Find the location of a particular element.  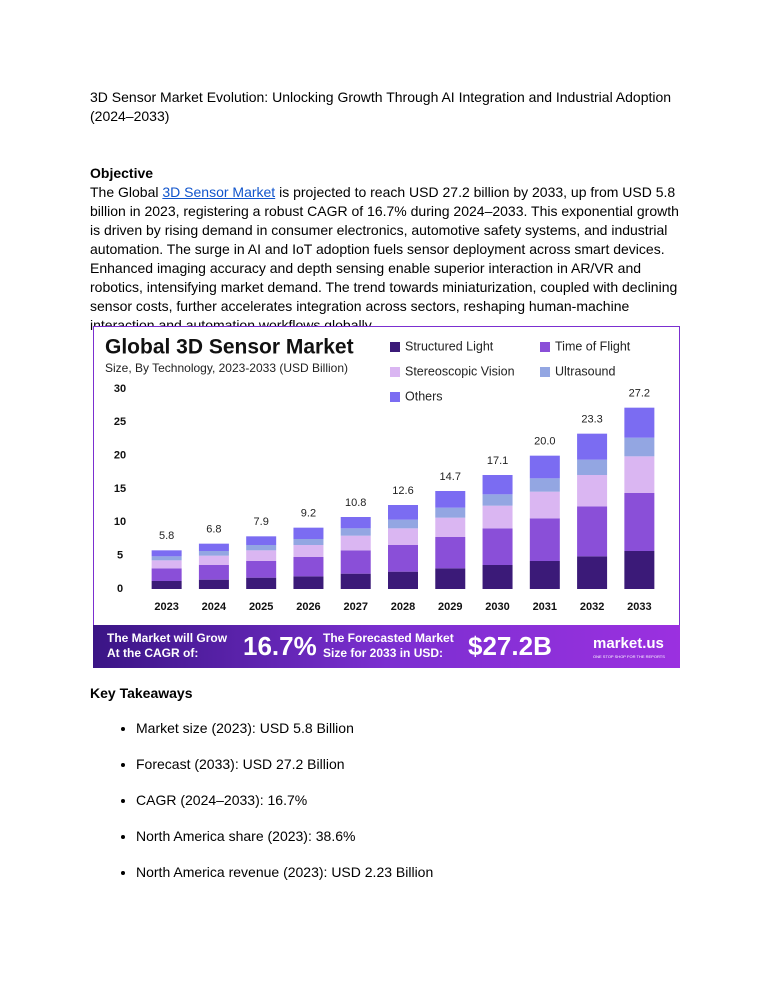

x-tick-label: 2025 is located at coordinates (261, 607).